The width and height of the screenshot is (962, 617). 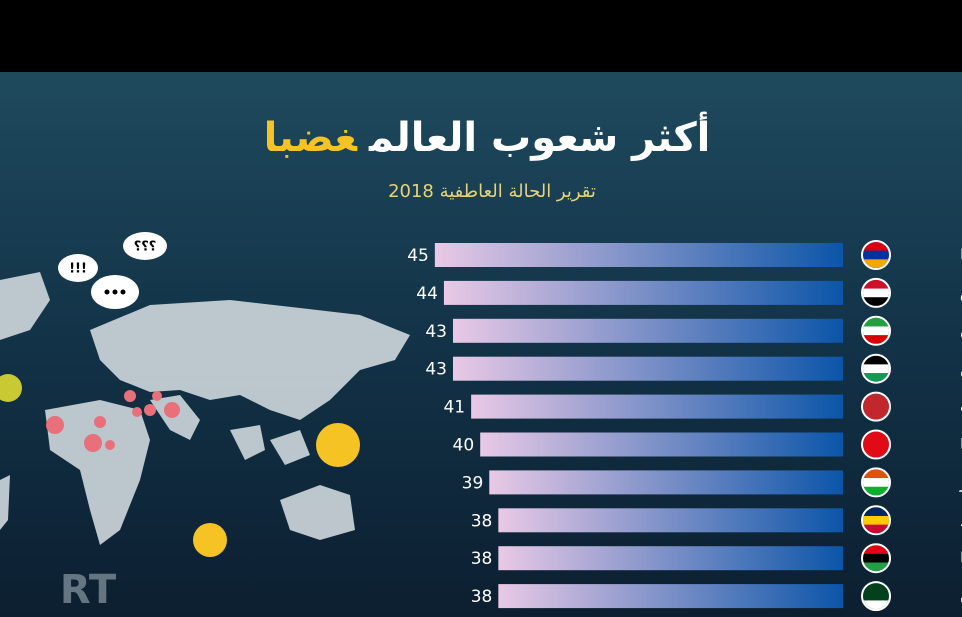 I want to click on category-label: المغرب, so click(x=961, y=407).